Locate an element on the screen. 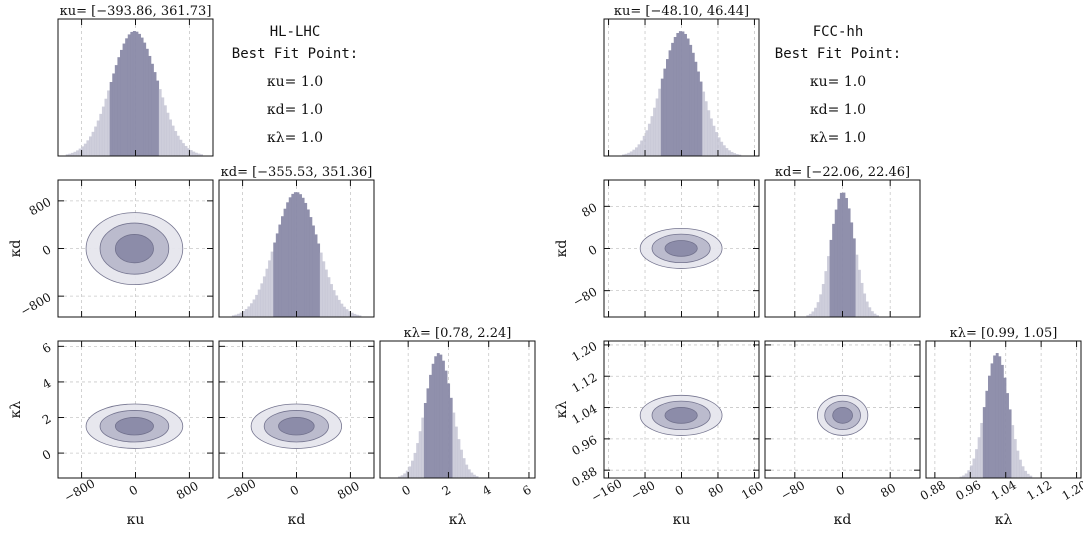  y-tick-label: 1.20 is located at coordinates (584, 351).